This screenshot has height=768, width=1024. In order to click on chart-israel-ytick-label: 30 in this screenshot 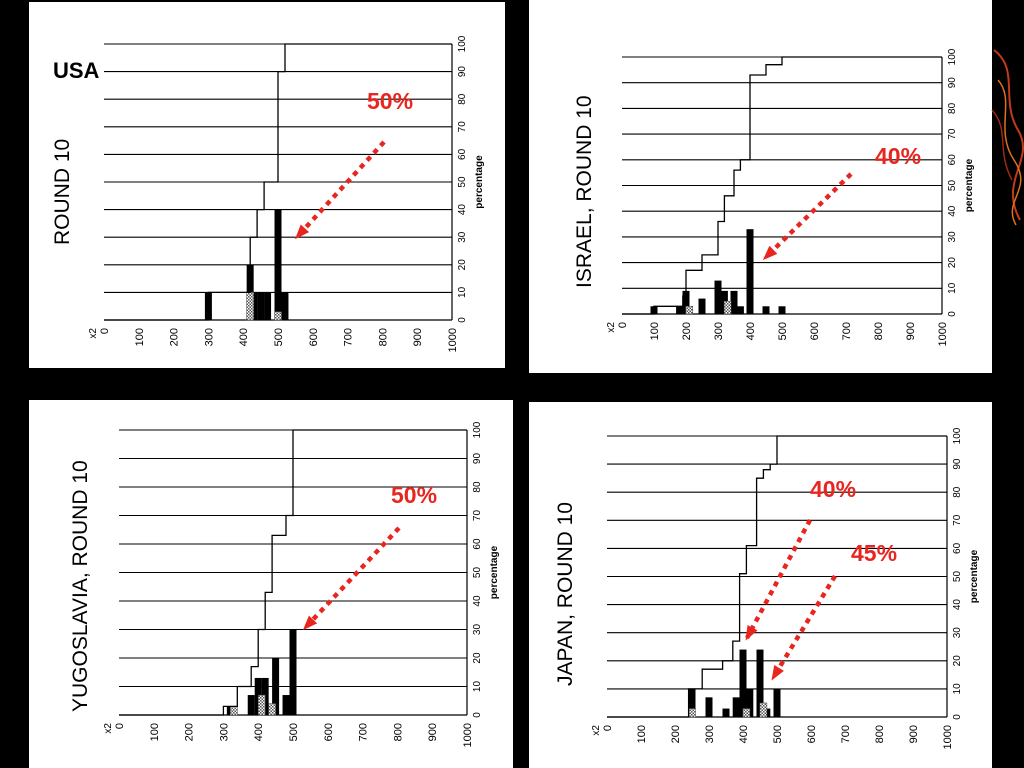, I will do `click(952, 237)`.